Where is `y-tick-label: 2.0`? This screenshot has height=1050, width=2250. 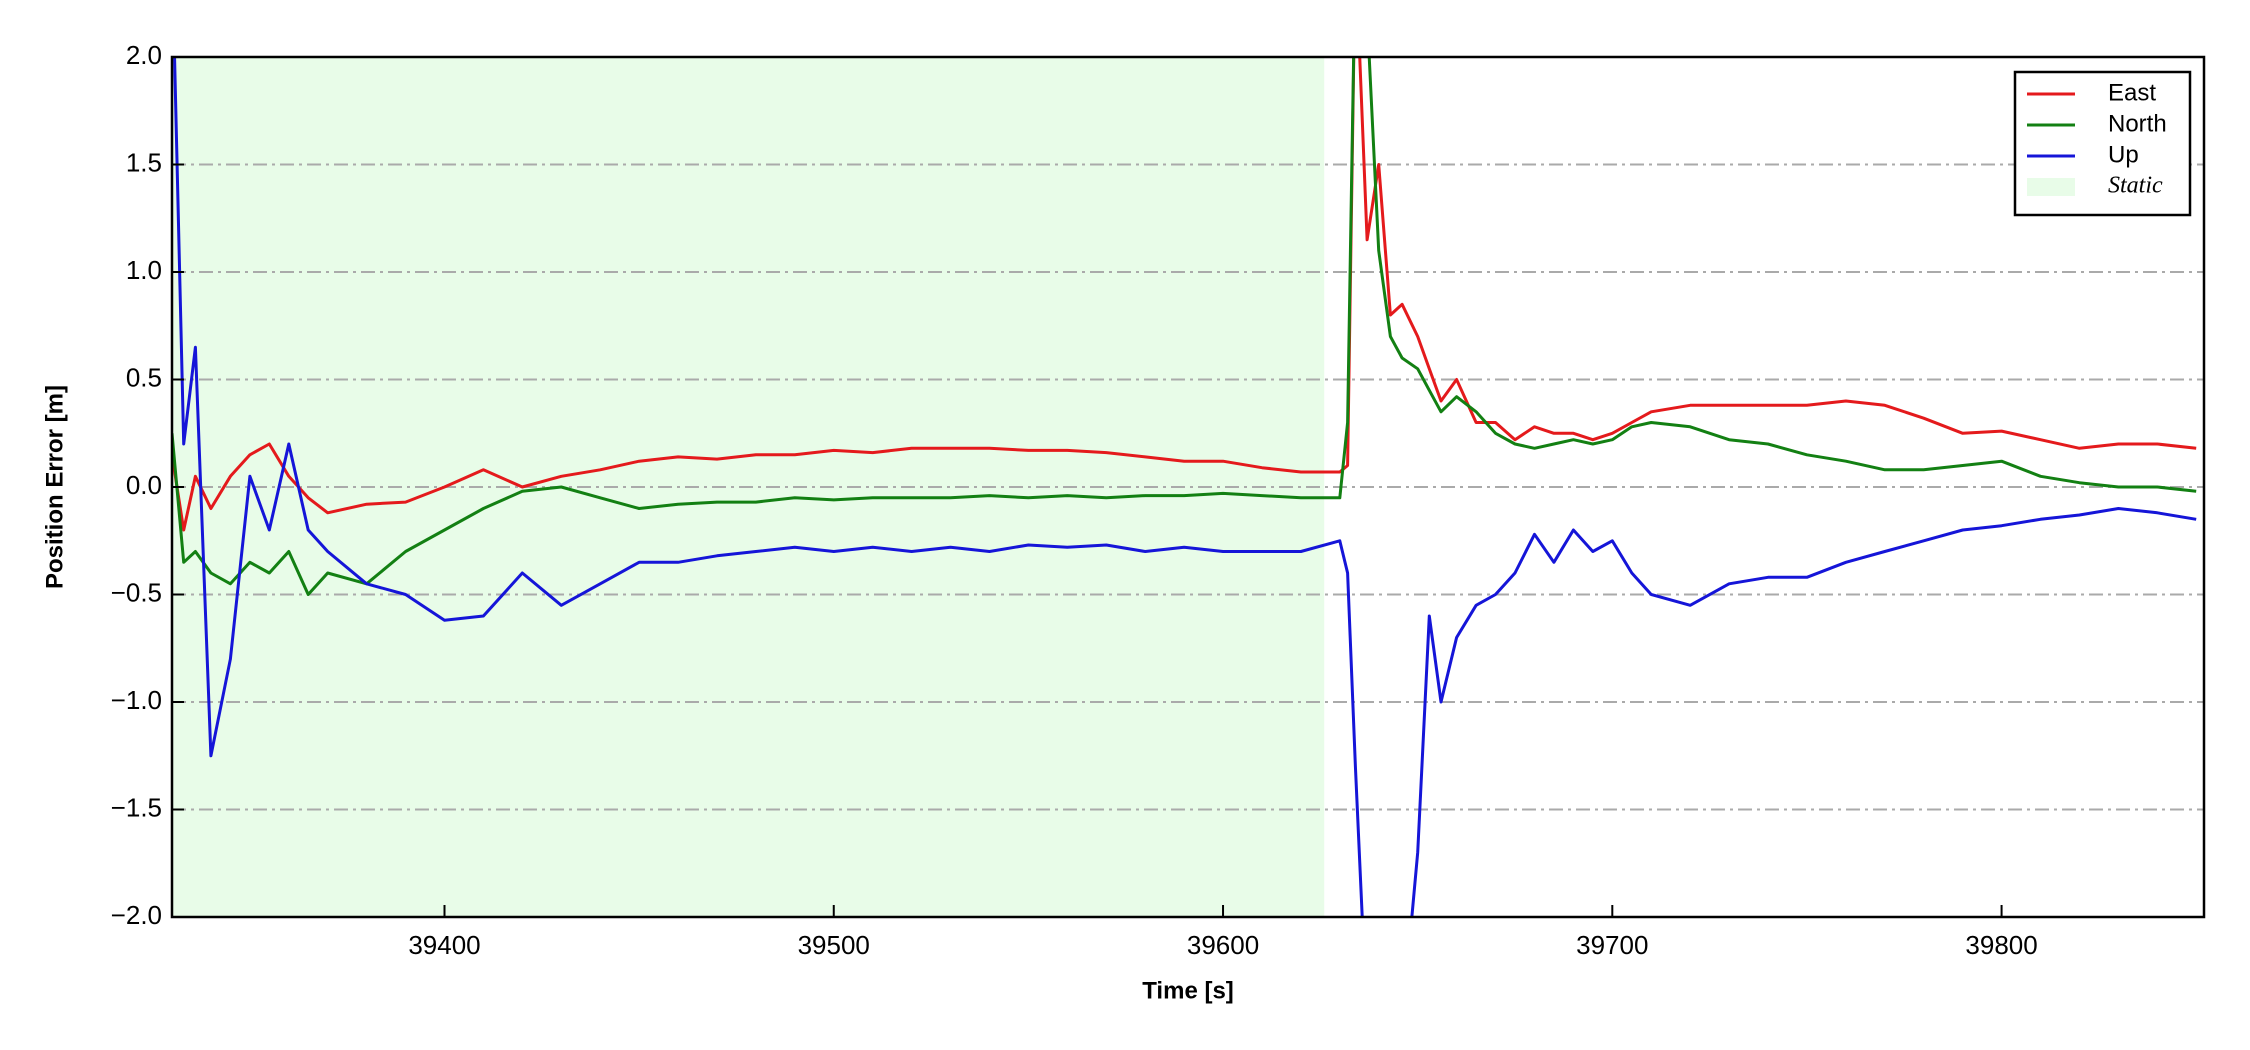
y-tick-label: 2.0 is located at coordinates (144, 55).